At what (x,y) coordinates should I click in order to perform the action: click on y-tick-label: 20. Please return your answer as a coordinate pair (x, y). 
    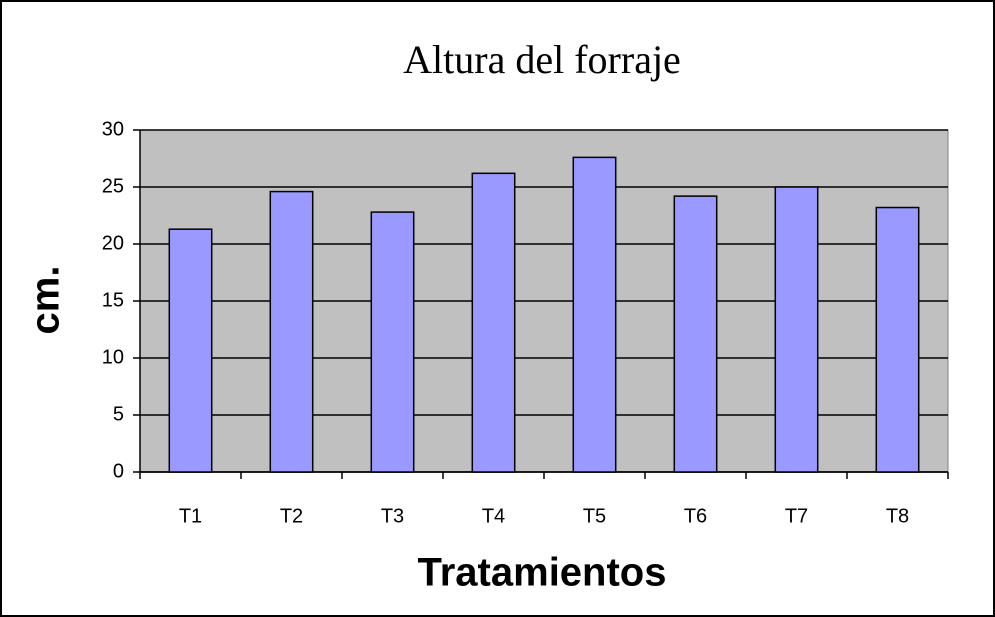
    Looking at the image, I should click on (113, 243).